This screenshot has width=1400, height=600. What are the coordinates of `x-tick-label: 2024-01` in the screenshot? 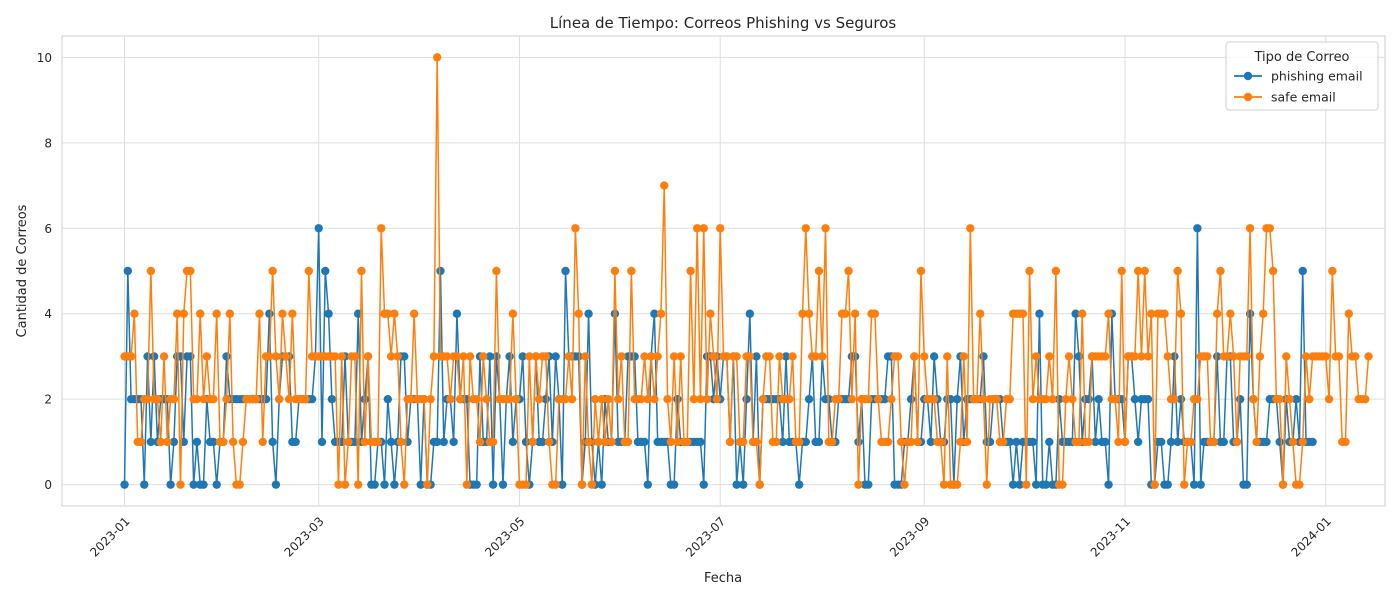 It's located at (1311, 536).